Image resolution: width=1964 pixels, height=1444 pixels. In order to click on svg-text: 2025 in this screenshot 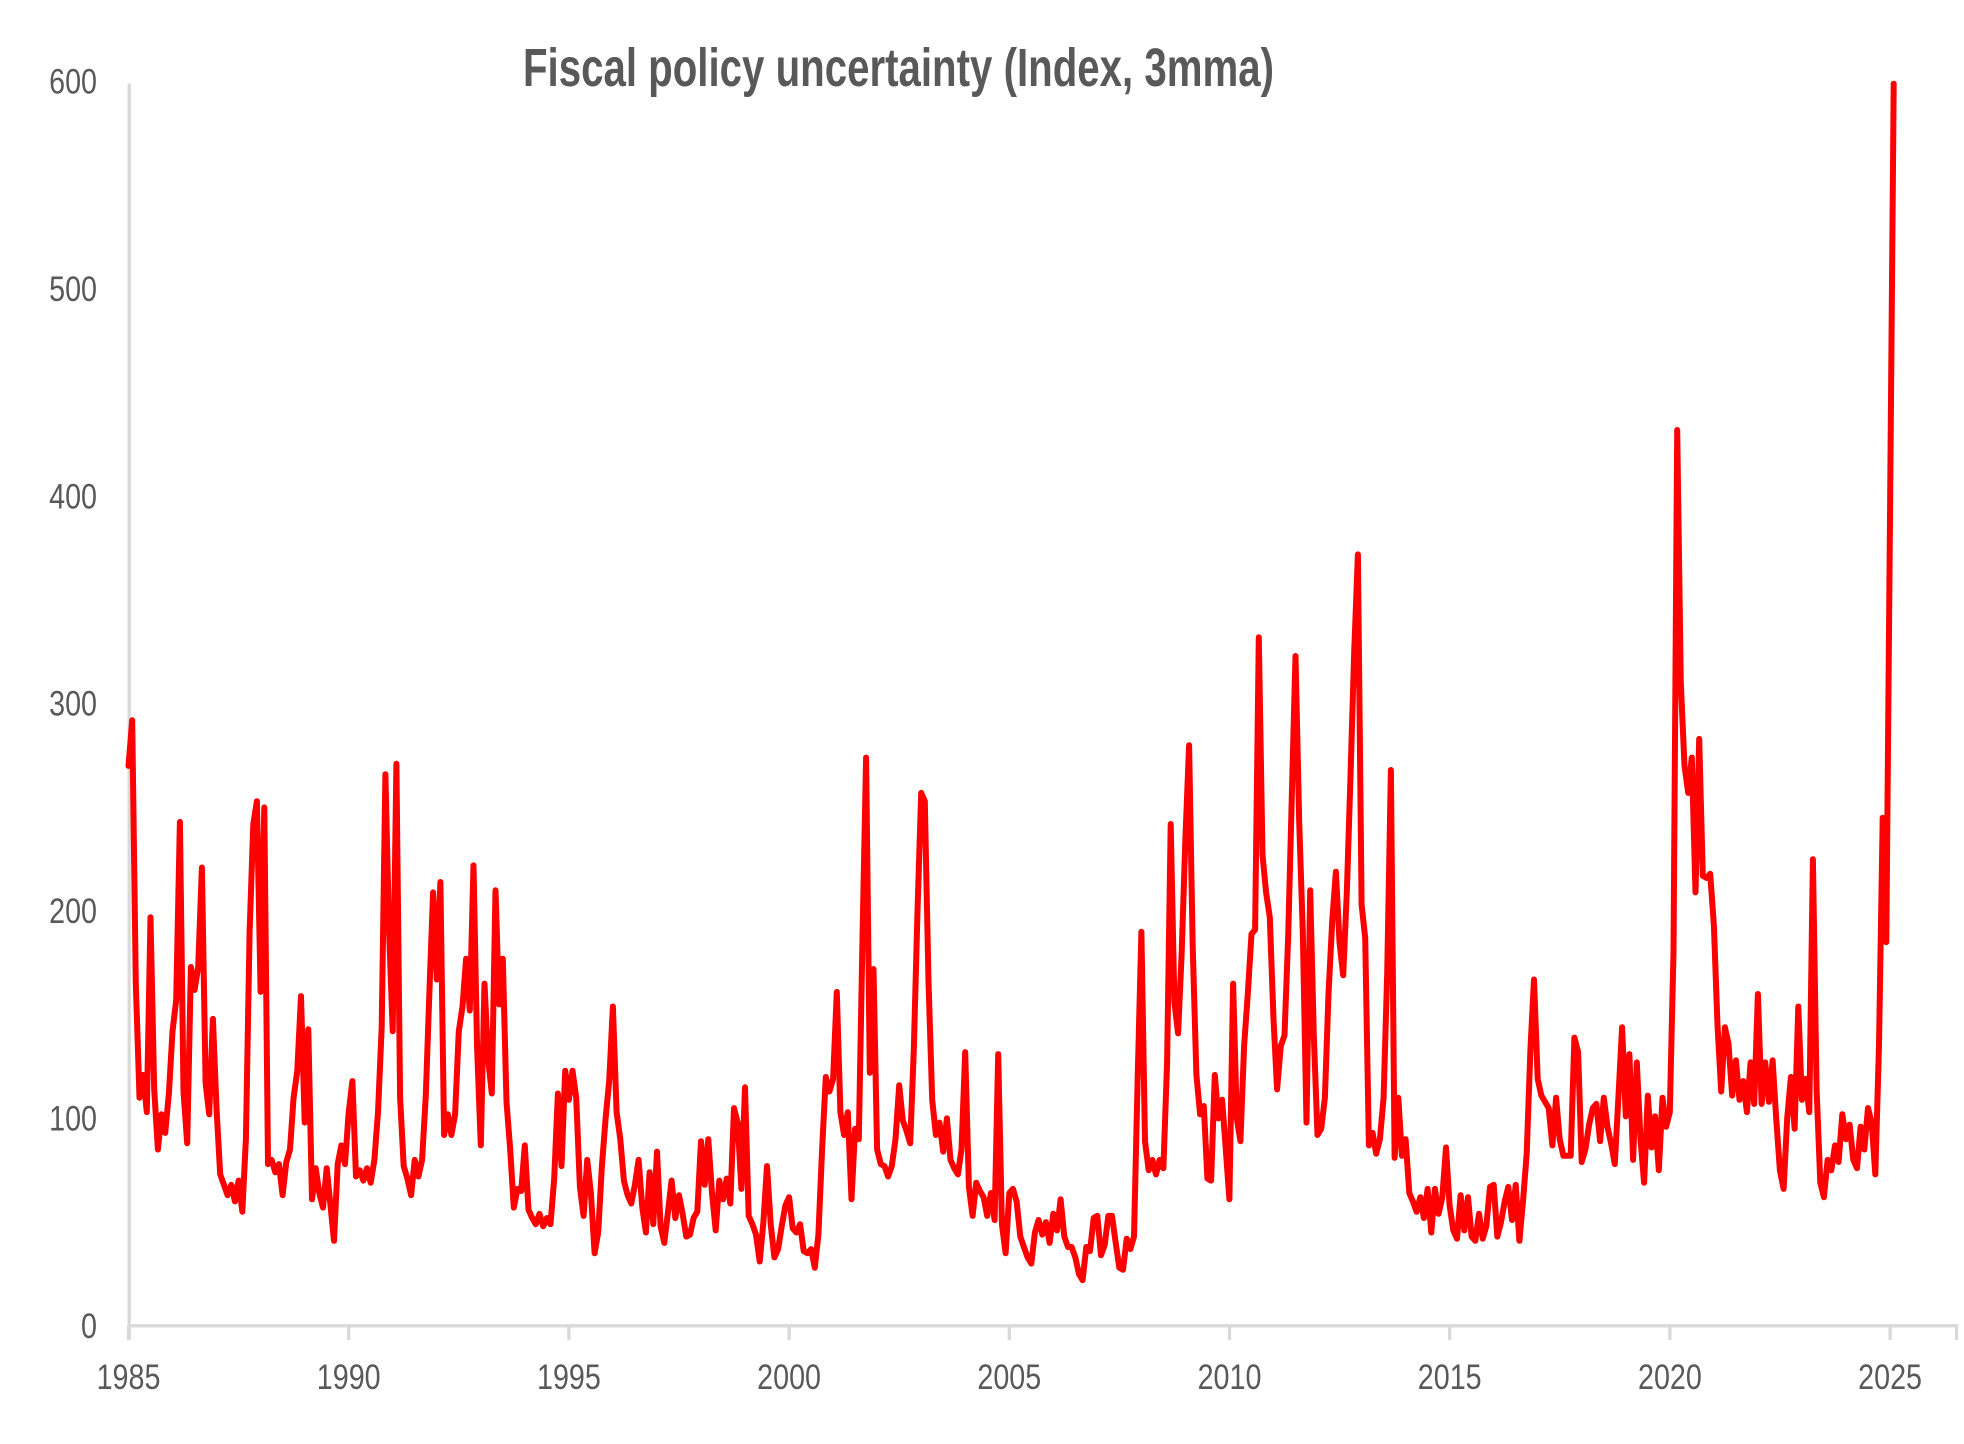, I will do `click(1890, 1376)`.